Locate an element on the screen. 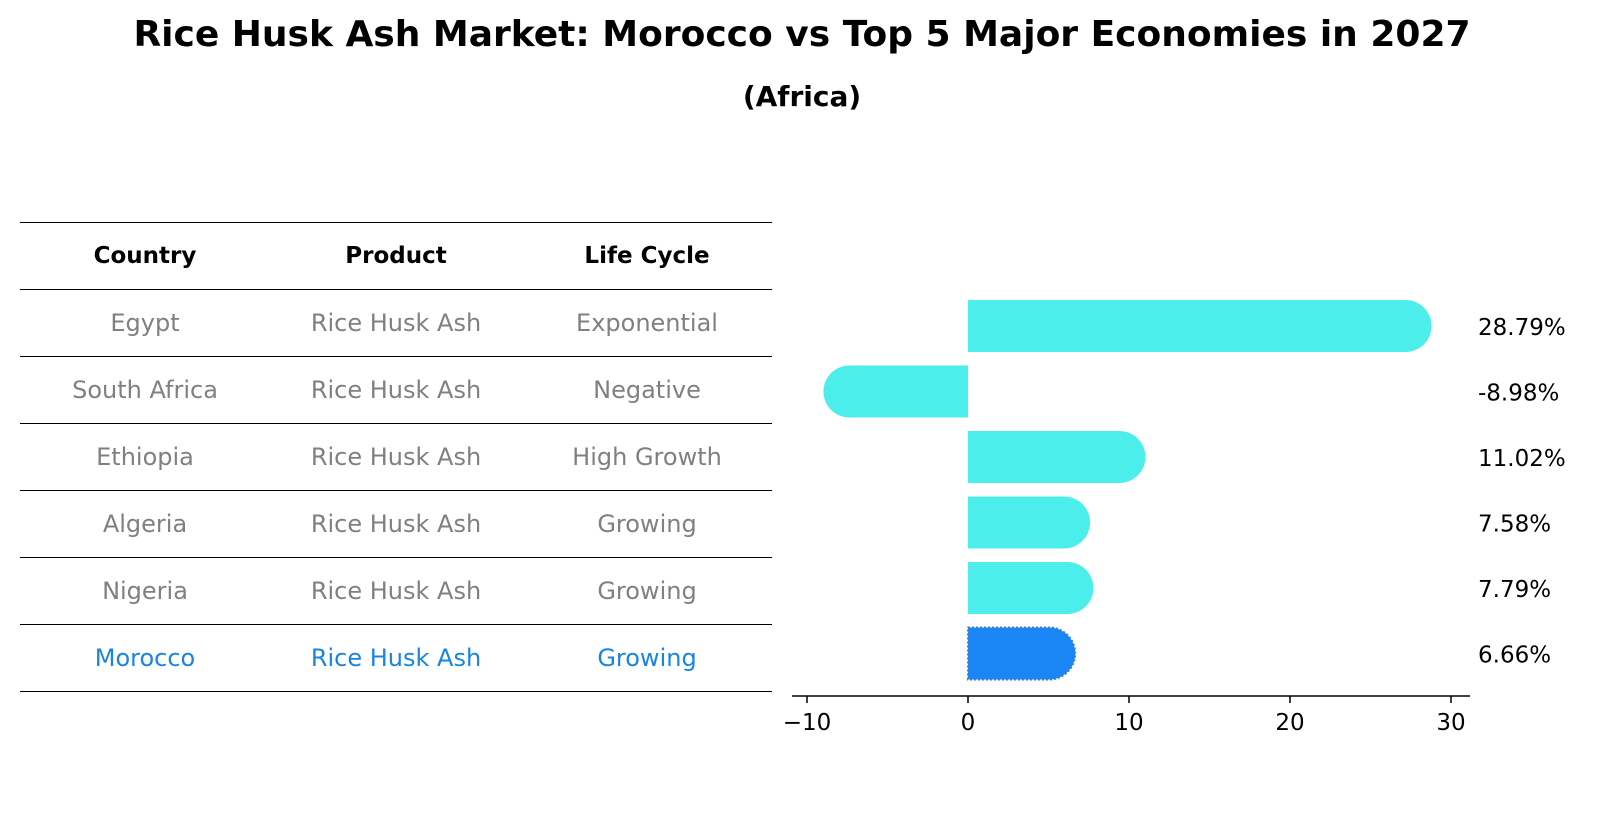 This screenshot has height=823, width=1604. header-life-cycle: Life Cycle is located at coordinates (647, 256).